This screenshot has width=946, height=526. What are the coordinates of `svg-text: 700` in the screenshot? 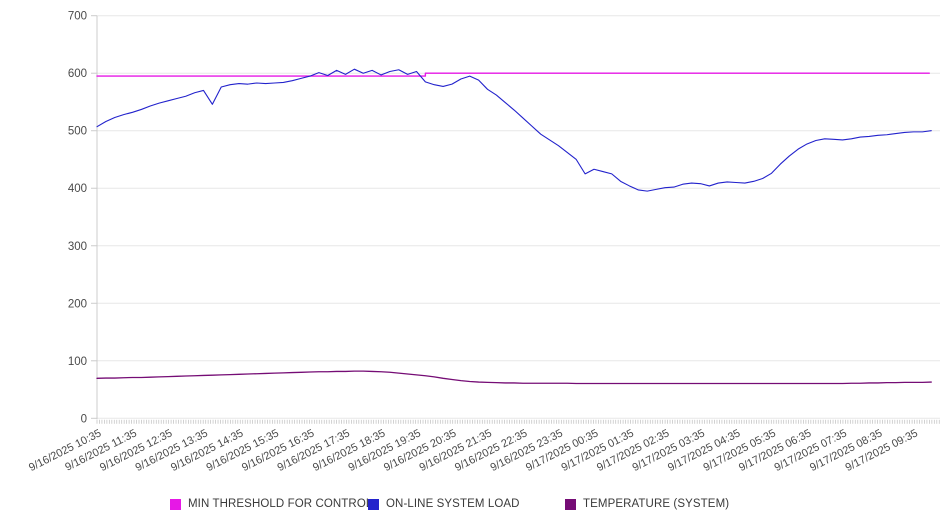 It's located at (77, 17).